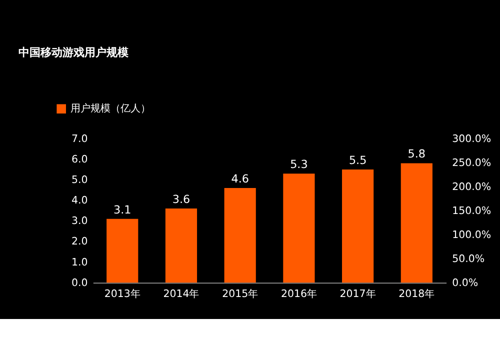 The image size is (500, 339). What do you see at coordinates (80, 283) in the screenshot?
I see `y-tick-label: 0.0` at bounding box center [80, 283].